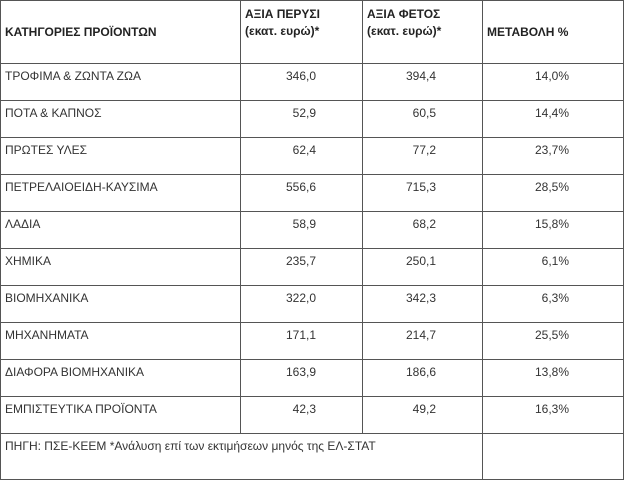 This screenshot has width=626, height=481. I want to click on cell-category: ΕΜΠΙΣΤΕΥΤΙΚΑ ΠΡΟΪΟΝΤΑ, so click(120, 415).